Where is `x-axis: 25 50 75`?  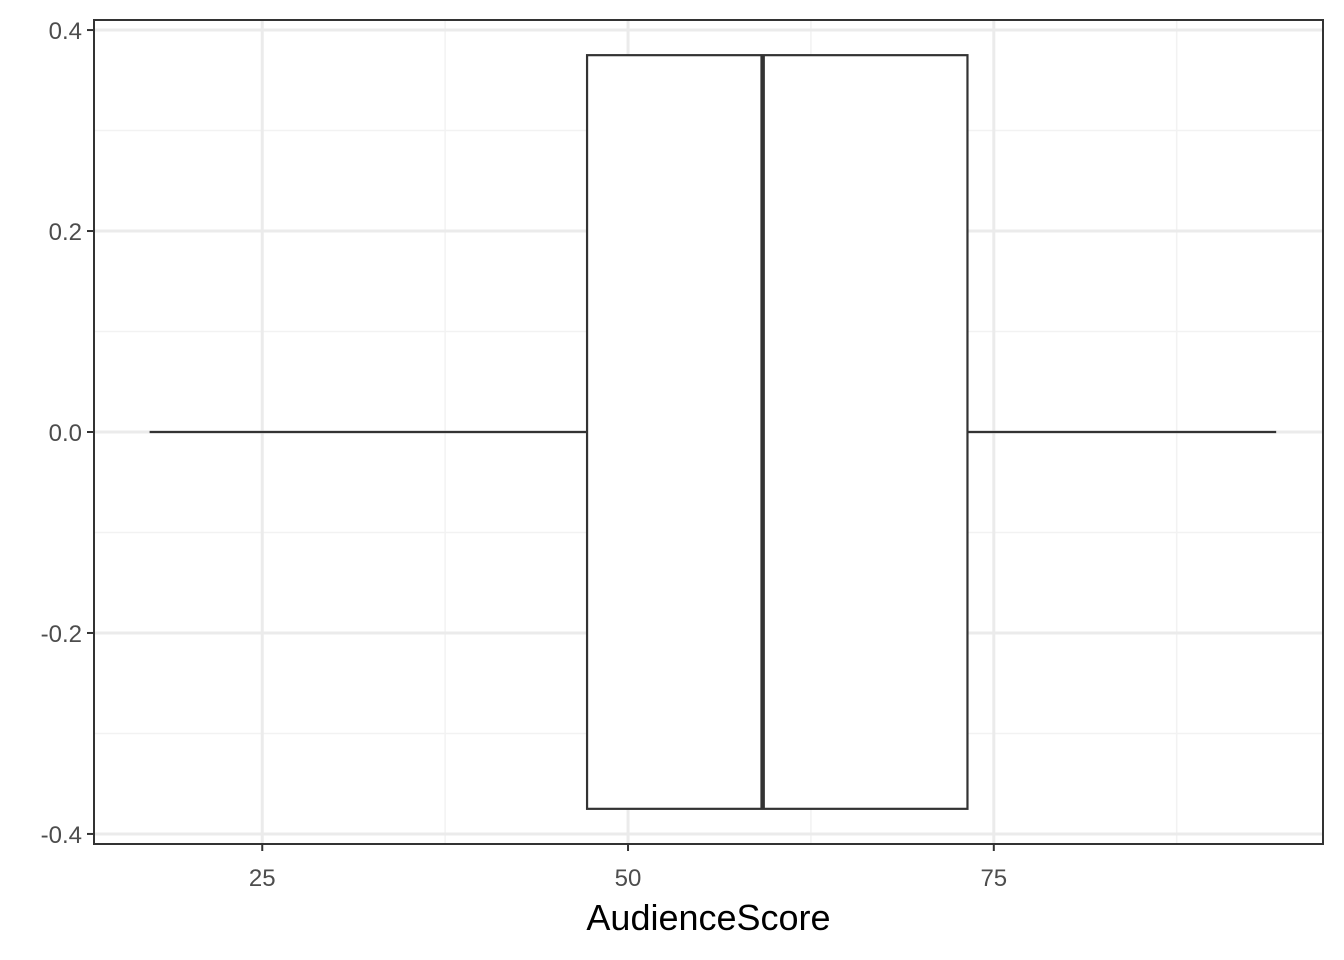 x-axis: 25 50 75 is located at coordinates (628, 868).